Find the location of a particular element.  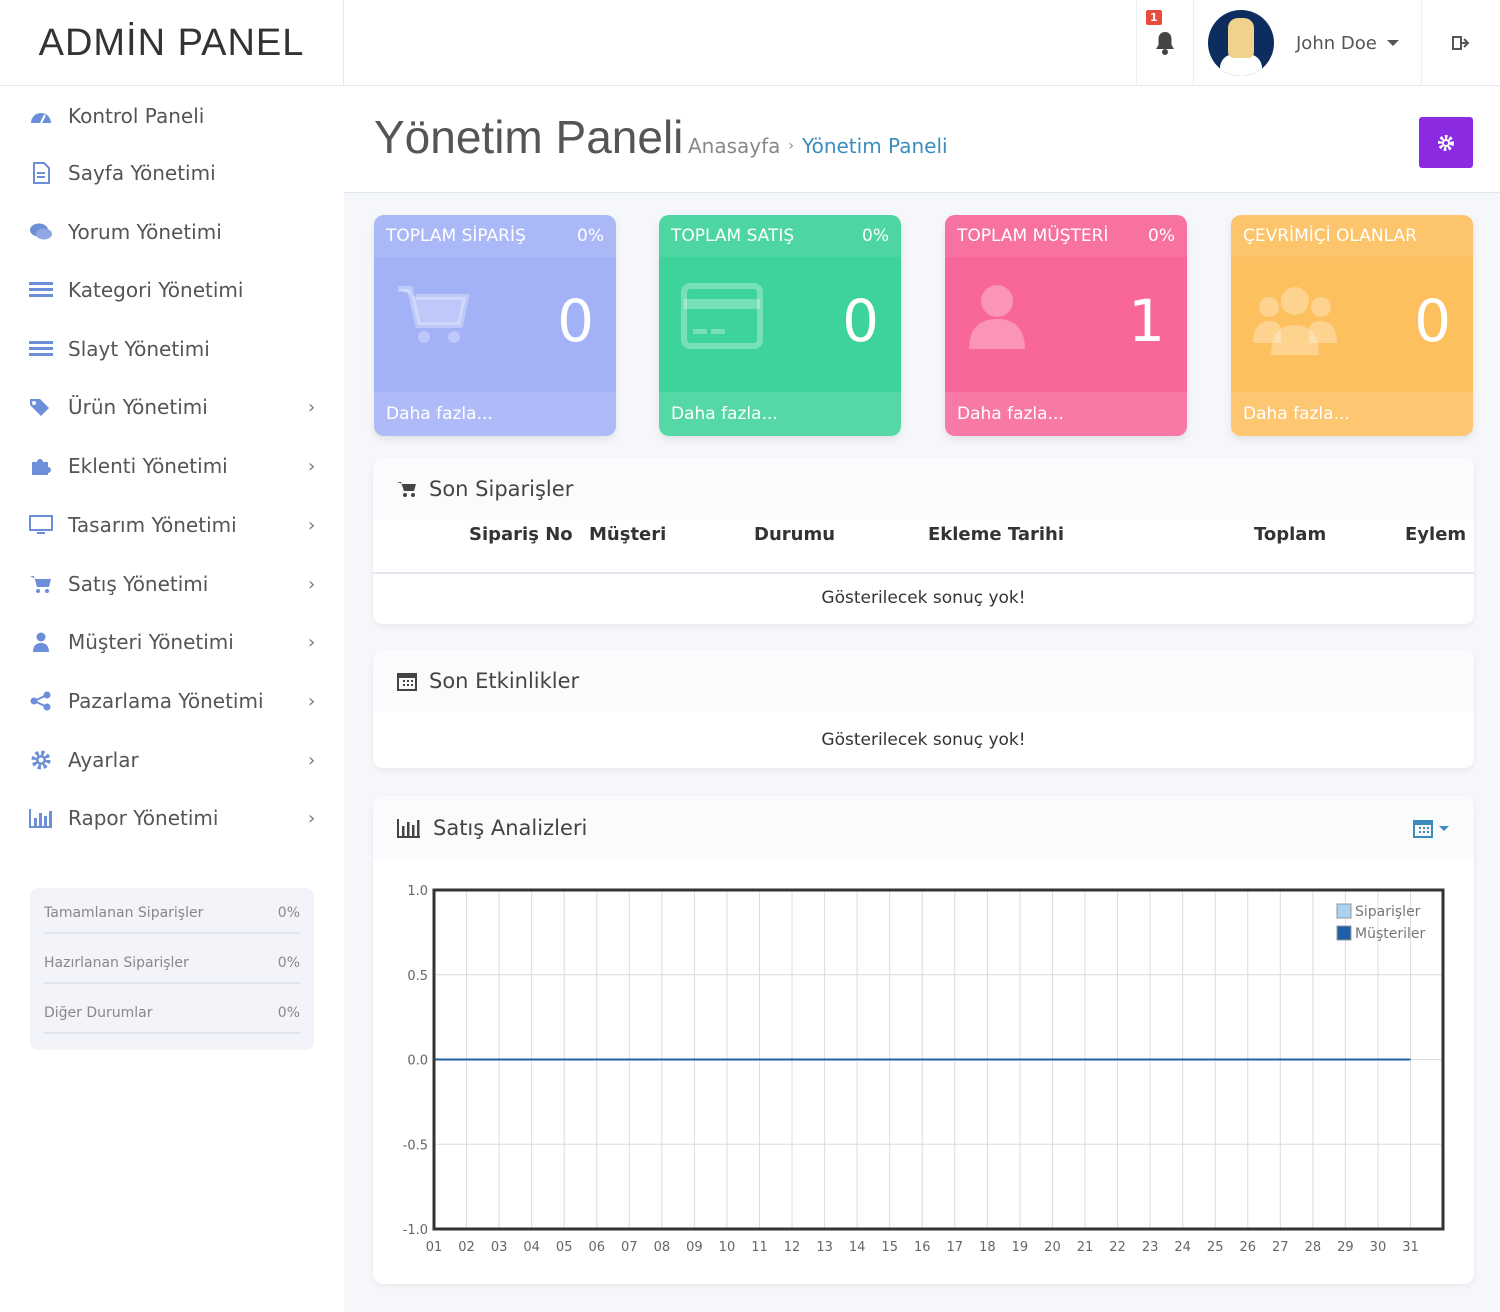

column-header: Toplam is located at coordinates (1290, 534).